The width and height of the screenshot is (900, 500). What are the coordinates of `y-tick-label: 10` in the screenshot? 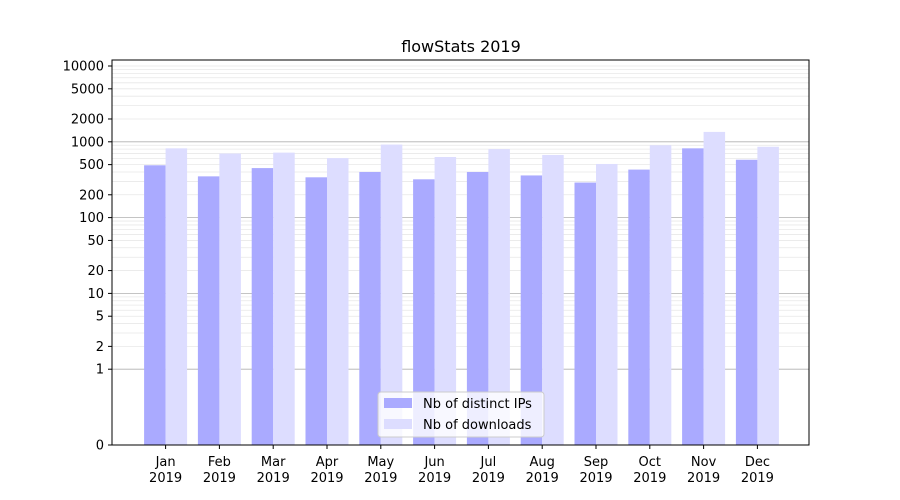 It's located at (95, 294).